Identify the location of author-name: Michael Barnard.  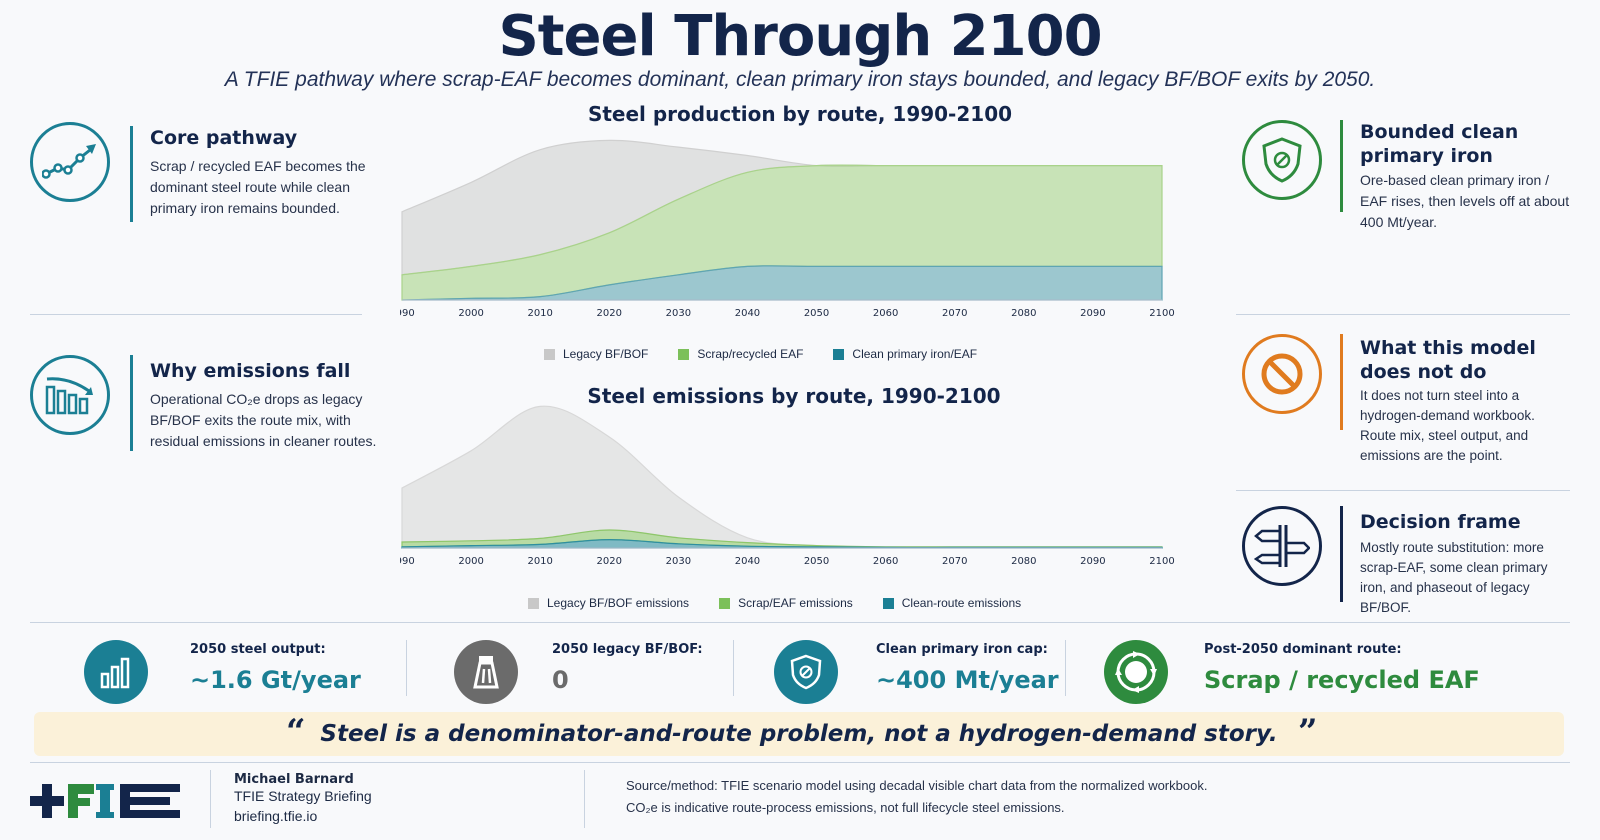
(294, 779).